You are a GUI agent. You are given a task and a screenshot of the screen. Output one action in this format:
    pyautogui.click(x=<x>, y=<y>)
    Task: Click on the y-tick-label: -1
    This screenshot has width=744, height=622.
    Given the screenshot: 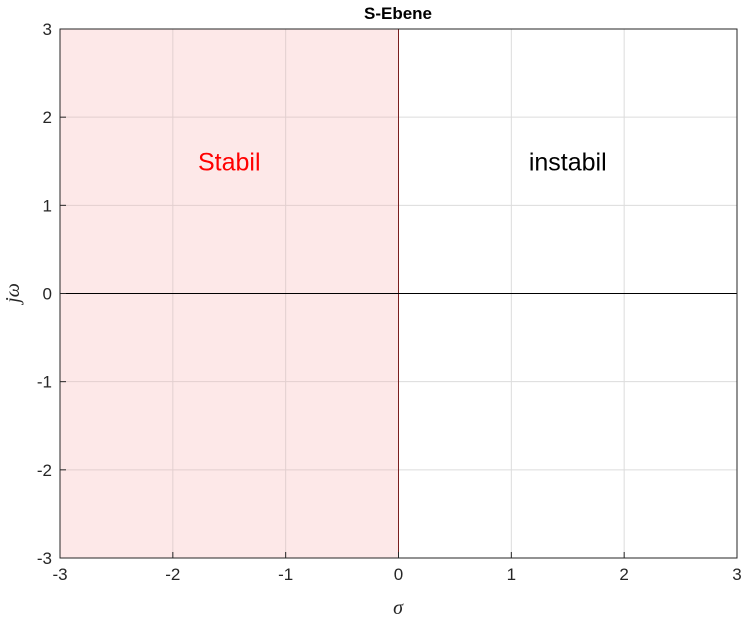 What is the action you would take?
    pyautogui.click(x=44, y=382)
    